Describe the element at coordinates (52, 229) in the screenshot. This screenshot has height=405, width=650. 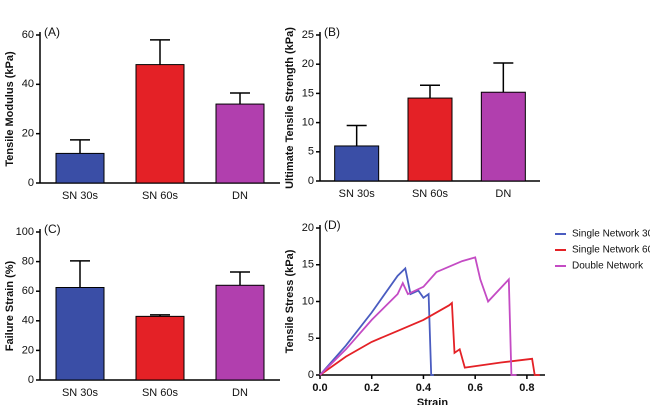
I see `panel-label: (C)` at that location.